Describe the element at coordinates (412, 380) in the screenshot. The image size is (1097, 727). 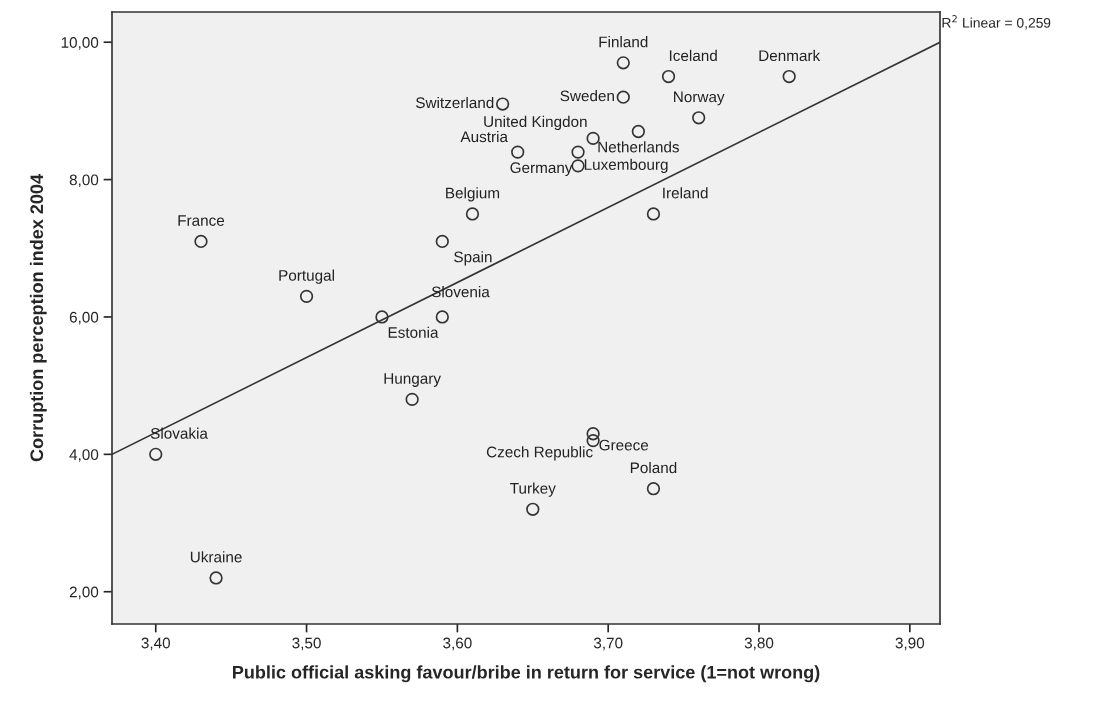
I see `annotation: Hungary` at that location.